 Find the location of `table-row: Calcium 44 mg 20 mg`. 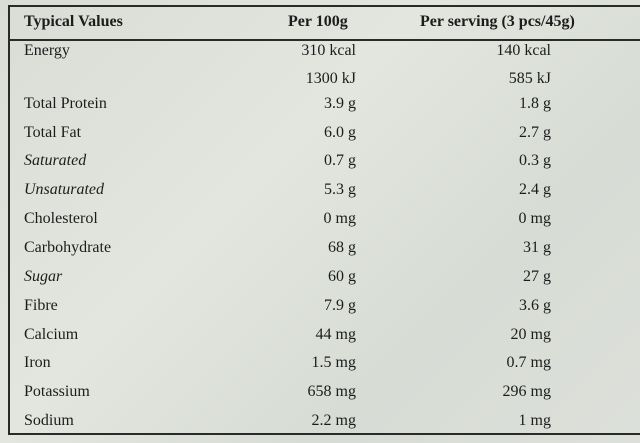

table-row: Calcium 44 mg 20 mg is located at coordinates (325, 340).